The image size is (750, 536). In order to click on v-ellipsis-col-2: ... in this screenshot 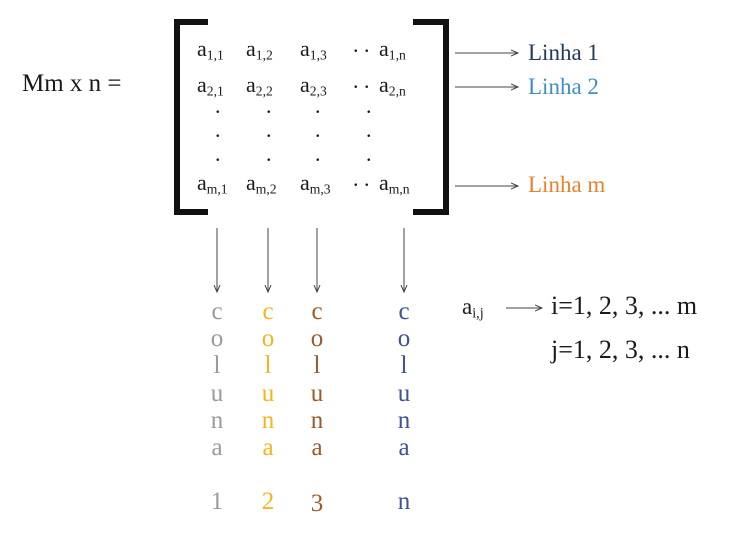, I will do `click(269, 129)`.